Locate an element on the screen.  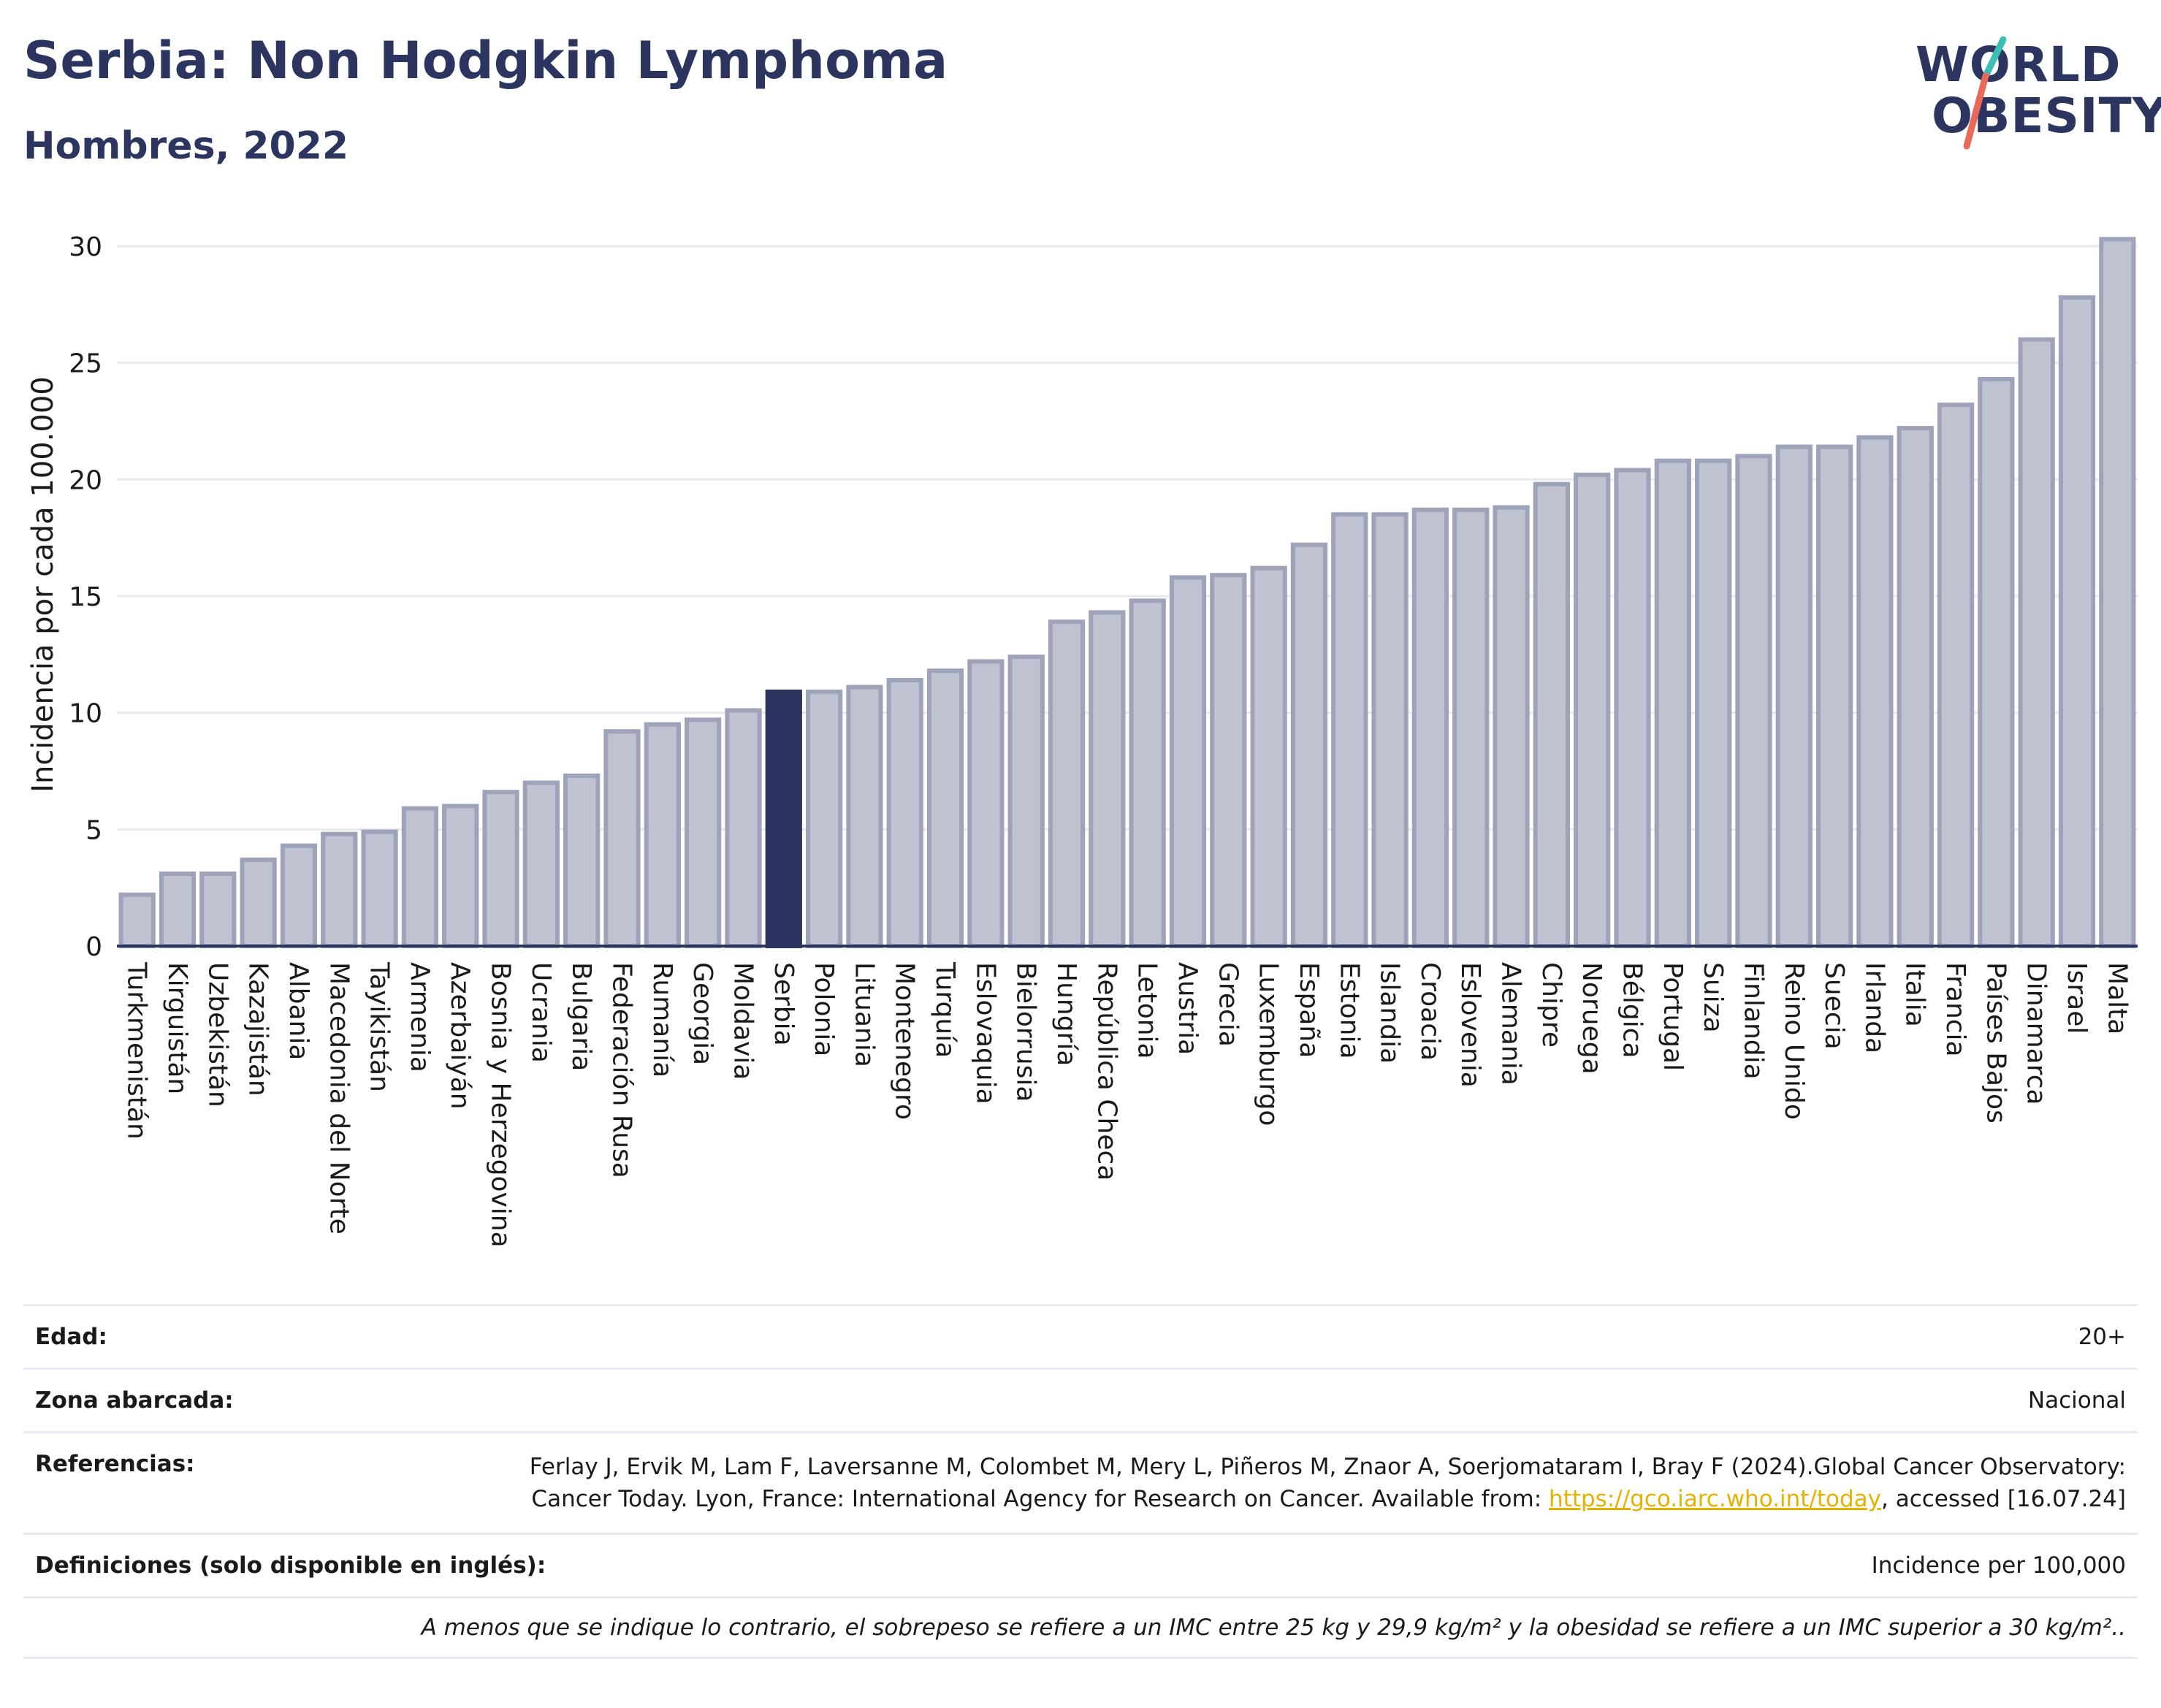
logo-line1: WORLD is located at coordinates (2019, 65).